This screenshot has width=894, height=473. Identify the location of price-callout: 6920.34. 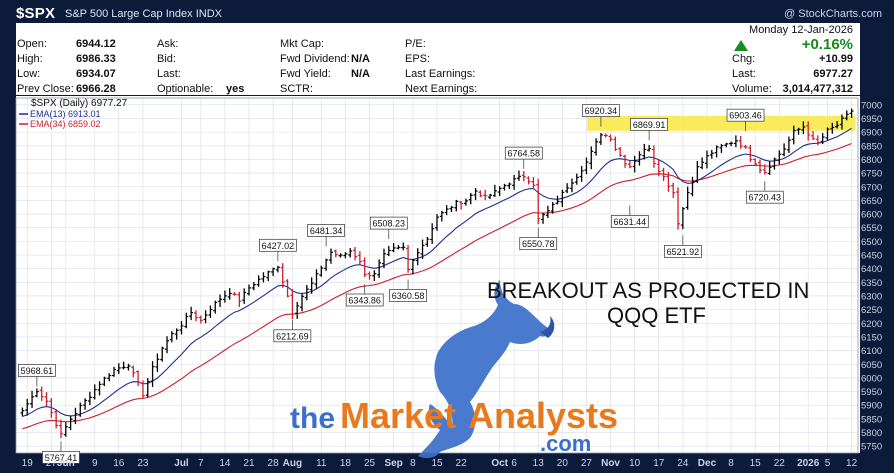
(601, 115).